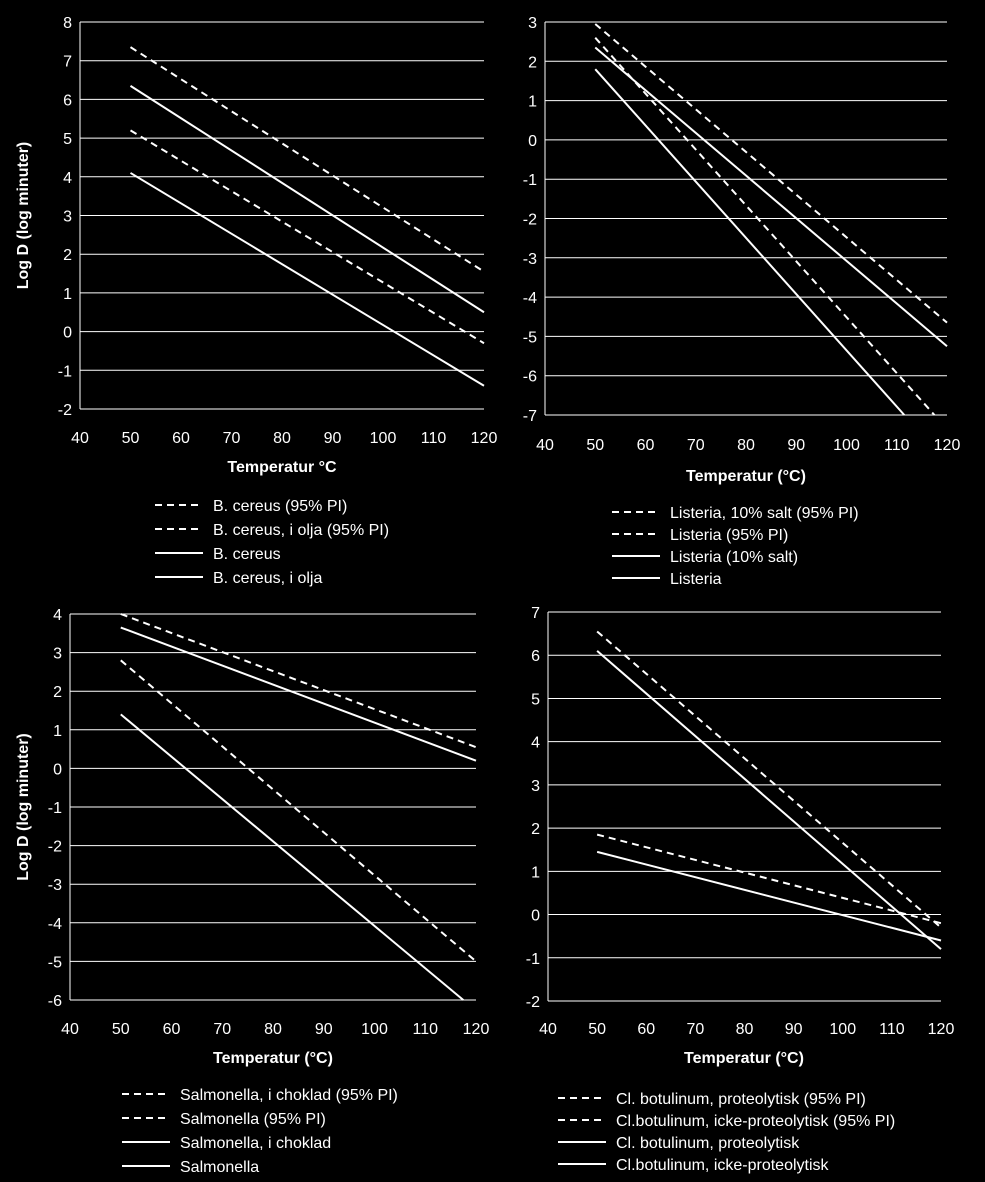 The height and width of the screenshot is (1182, 985). What do you see at coordinates (548, 1029) in the screenshot?
I see `chart4-x-tick-label: 40` at bounding box center [548, 1029].